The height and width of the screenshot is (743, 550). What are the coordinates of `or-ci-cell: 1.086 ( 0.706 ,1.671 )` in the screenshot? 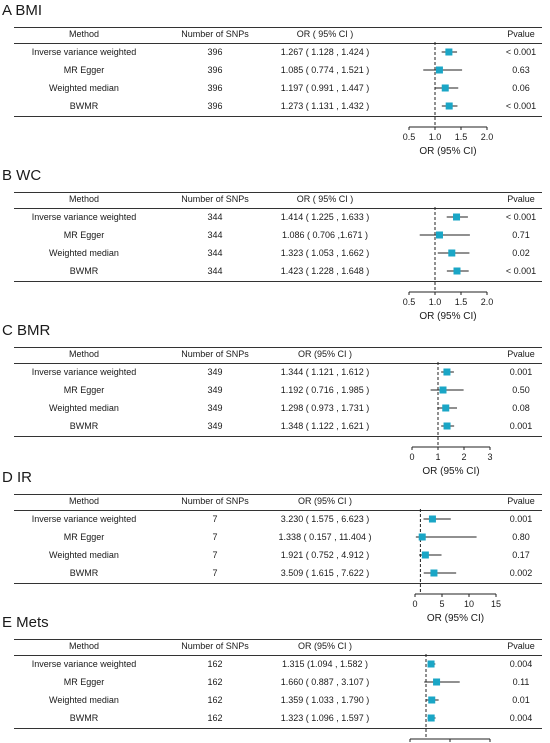 It's located at (325, 235).